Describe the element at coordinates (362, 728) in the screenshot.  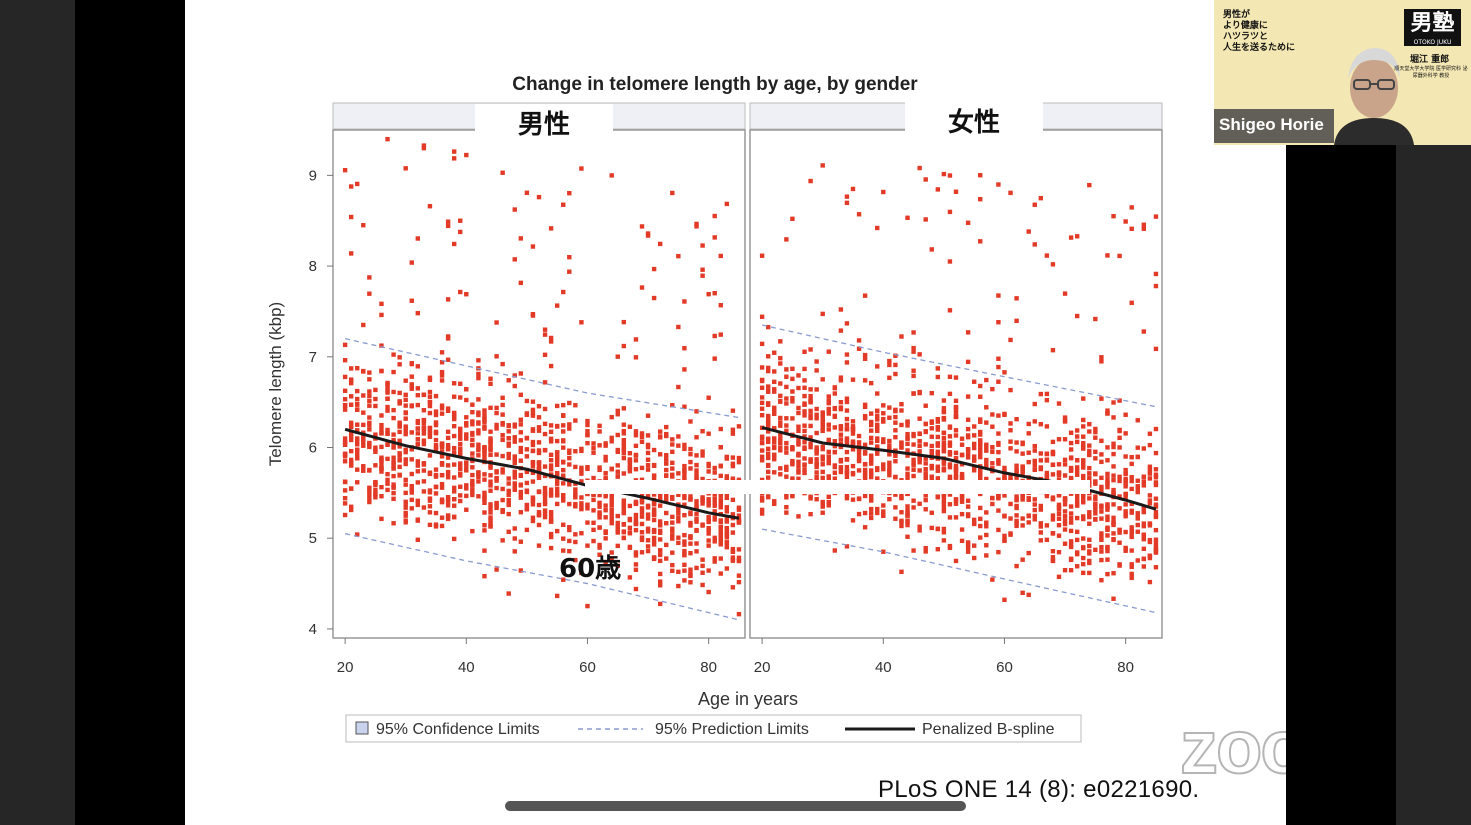
I see `legend-swatch-confidence` at that location.